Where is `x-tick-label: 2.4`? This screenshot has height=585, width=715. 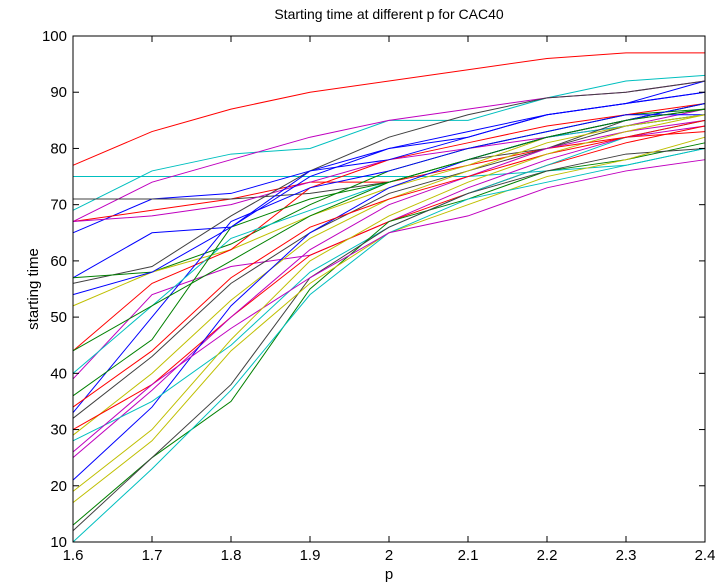
x-tick-label: 2.4 is located at coordinates (705, 555).